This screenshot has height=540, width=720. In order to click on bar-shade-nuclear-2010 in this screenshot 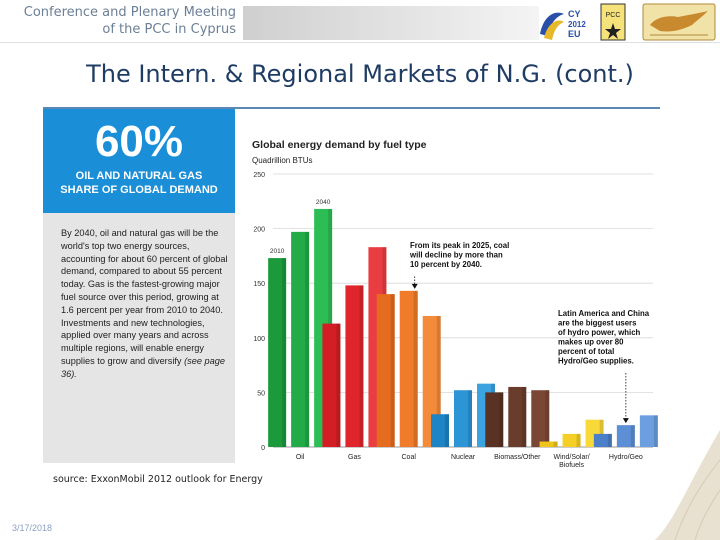, I will do `click(447, 430)`.